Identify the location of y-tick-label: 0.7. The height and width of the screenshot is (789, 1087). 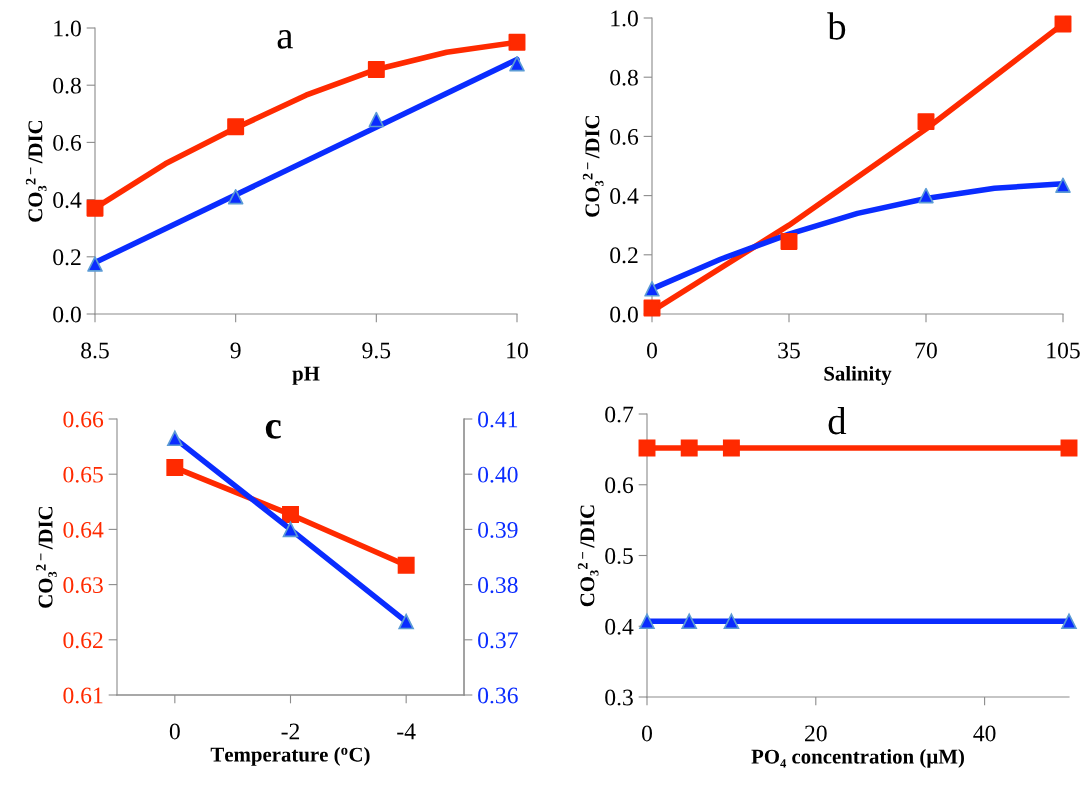
(619, 414).